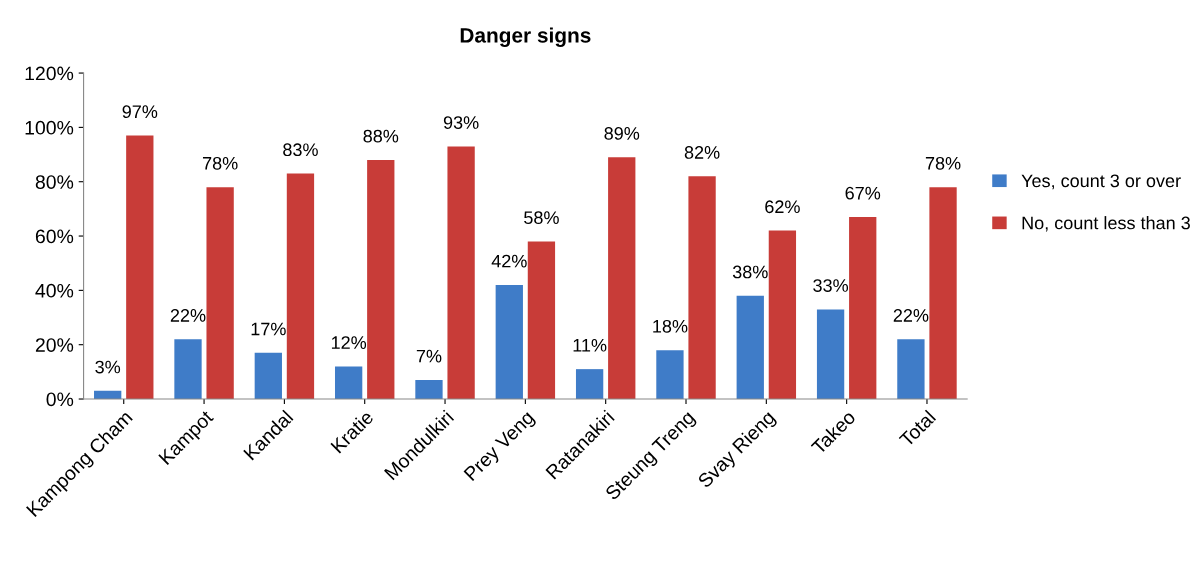 The width and height of the screenshot is (1194, 562). I want to click on data-label: 58%, so click(541, 218).